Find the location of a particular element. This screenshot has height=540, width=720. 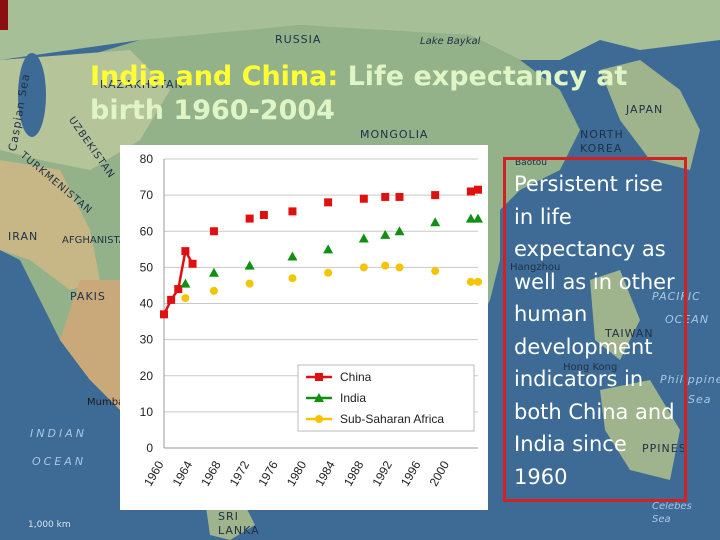

map-label-celebes-sea: Celebes Sea is located at coordinates (672, 513).